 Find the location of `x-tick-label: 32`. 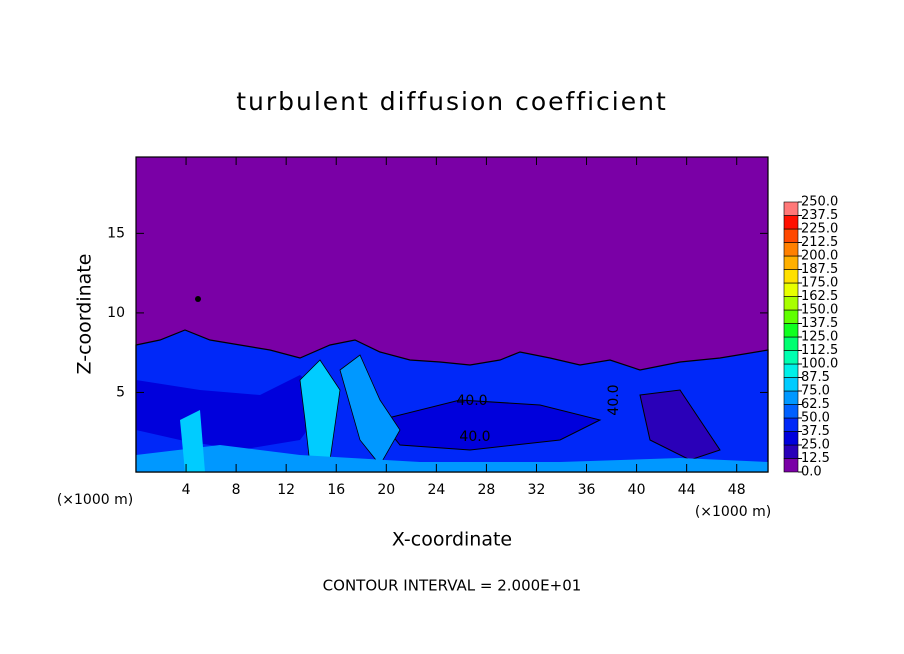

x-tick-label: 32 is located at coordinates (537, 490).